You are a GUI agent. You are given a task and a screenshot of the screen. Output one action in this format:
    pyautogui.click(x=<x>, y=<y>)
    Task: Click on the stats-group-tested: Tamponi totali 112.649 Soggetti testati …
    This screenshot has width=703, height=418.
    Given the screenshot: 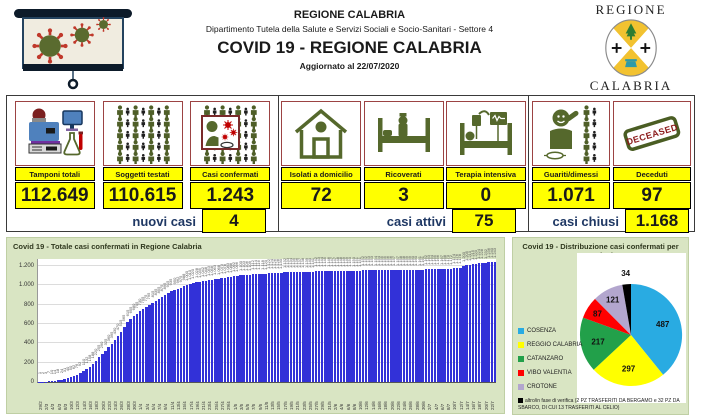 What is the action you would take?
    pyautogui.click(x=143, y=164)
    